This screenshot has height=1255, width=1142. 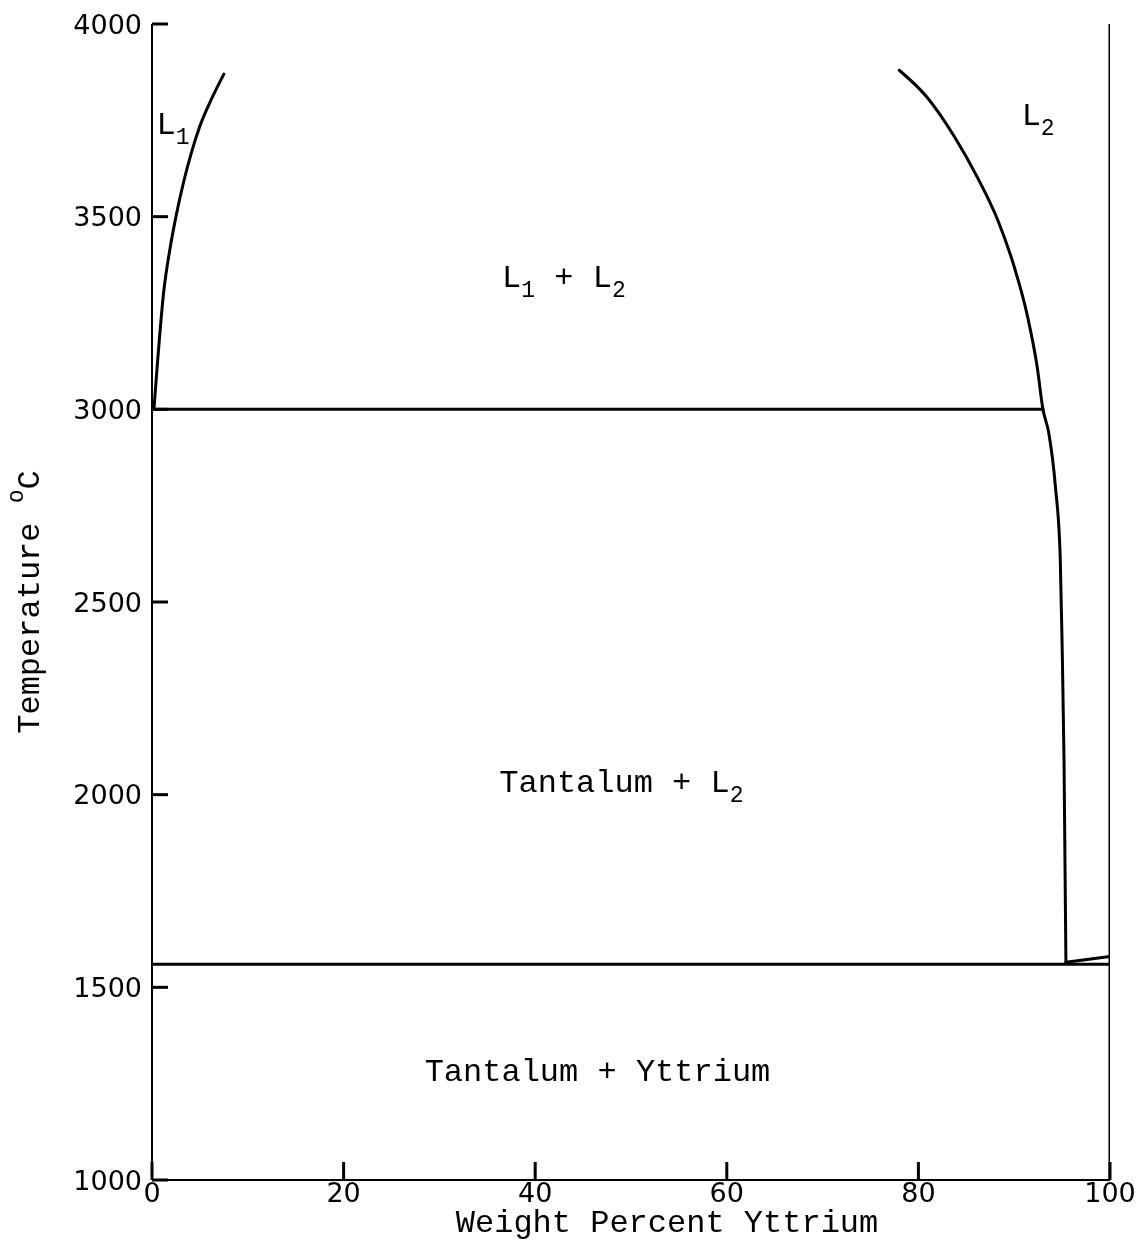 What do you see at coordinates (597, 1072) in the screenshot?
I see `annotation: Tantalum + Yttrium` at bounding box center [597, 1072].